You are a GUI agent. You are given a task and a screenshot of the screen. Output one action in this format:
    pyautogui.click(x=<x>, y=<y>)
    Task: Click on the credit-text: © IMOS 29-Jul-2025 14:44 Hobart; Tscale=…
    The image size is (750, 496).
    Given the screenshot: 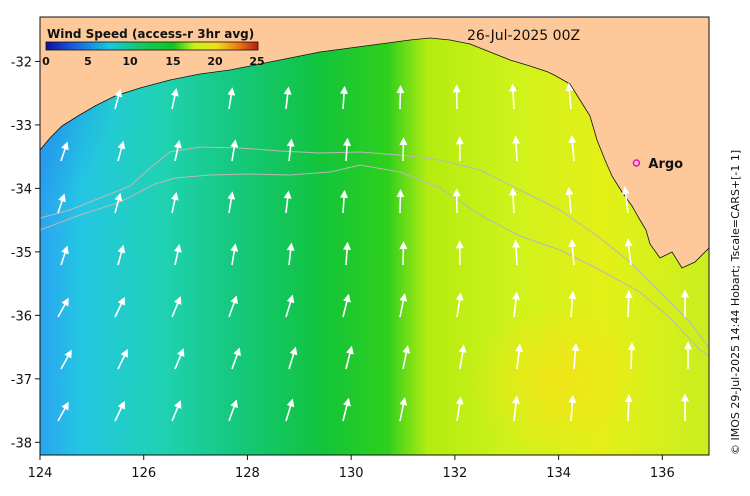 What is the action you would take?
    pyautogui.click(x=735, y=302)
    